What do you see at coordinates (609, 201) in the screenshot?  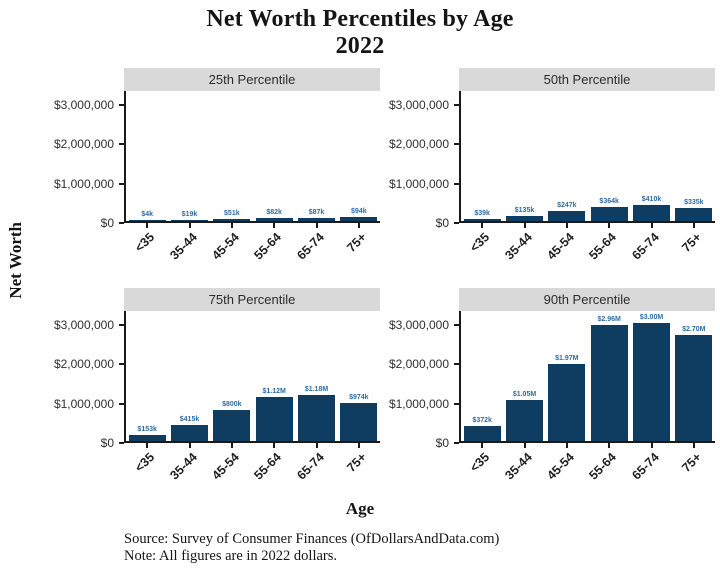 I see `bar-value-label: $364k` at bounding box center [609, 201].